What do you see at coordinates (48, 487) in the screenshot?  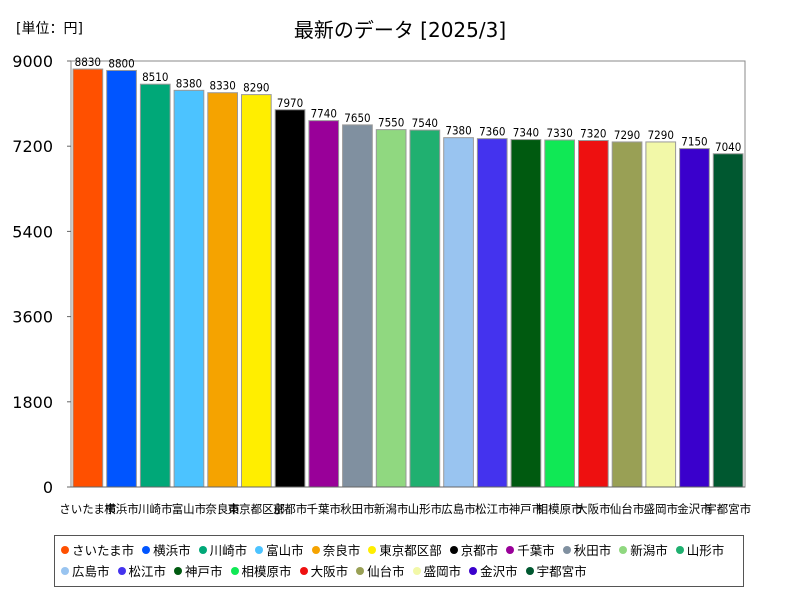 I see `y-tick-label: 0` at bounding box center [48, 487].